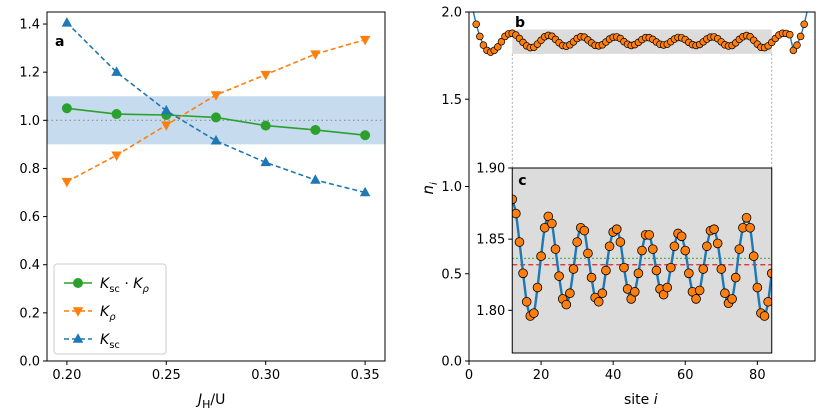  What do you see at coordinates (29, 217) in the screenshot?
I see `tick-label: 0.6` at bounding box center [29, 217].